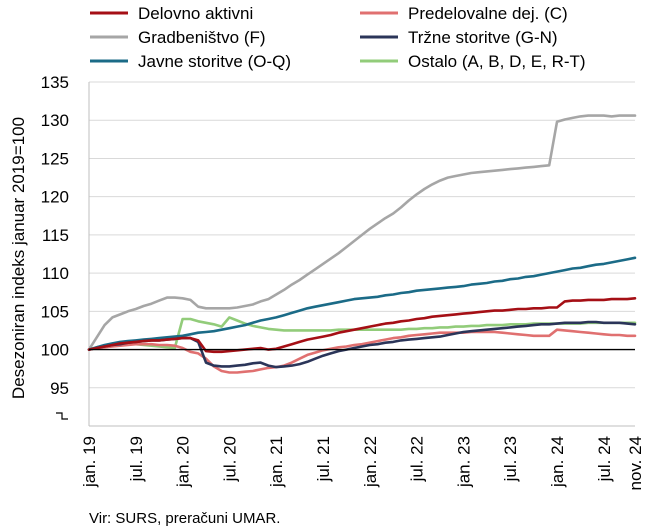 The width and height of the screenshot is (651, 531). Describe the element at coordinates (483, 37) in the screenshot. I see `legend-label: Tržne storitve (G-N)` at that location.